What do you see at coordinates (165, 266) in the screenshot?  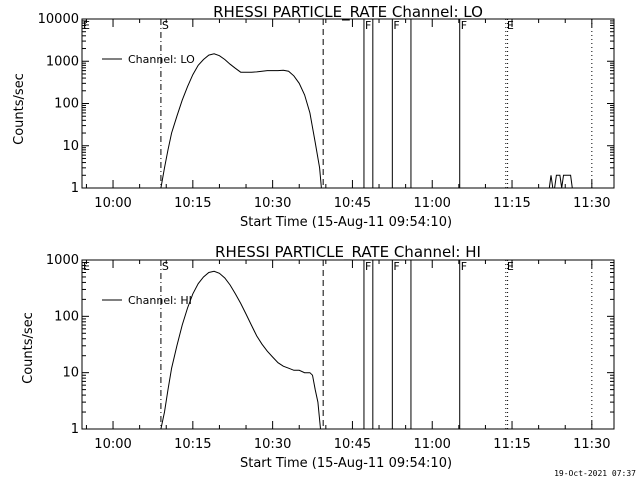 I see `hi-marker-label: S` at bounding box center [165, 266].